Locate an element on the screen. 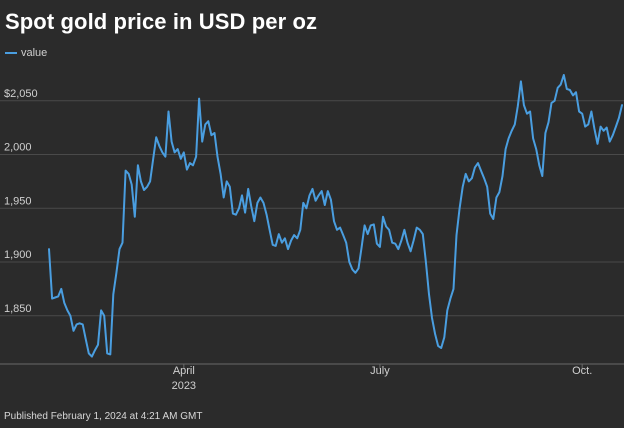 This screenshot has width=624, height=428. y-tick-label: 2,000 is located at coordinates (18, 148).